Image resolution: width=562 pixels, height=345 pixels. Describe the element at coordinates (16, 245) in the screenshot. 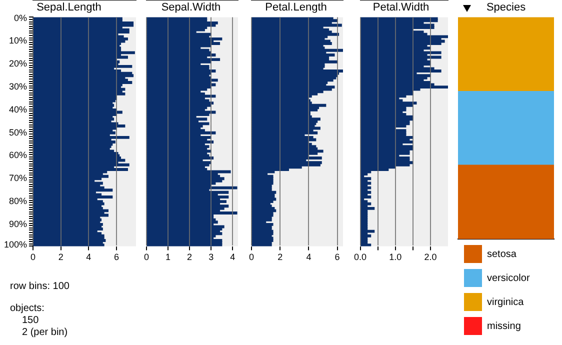

I see `y-tick-label: 100%` at that location.